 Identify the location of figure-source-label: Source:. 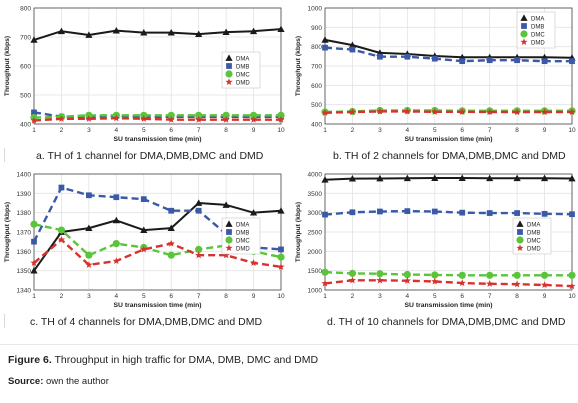
(26, 381).